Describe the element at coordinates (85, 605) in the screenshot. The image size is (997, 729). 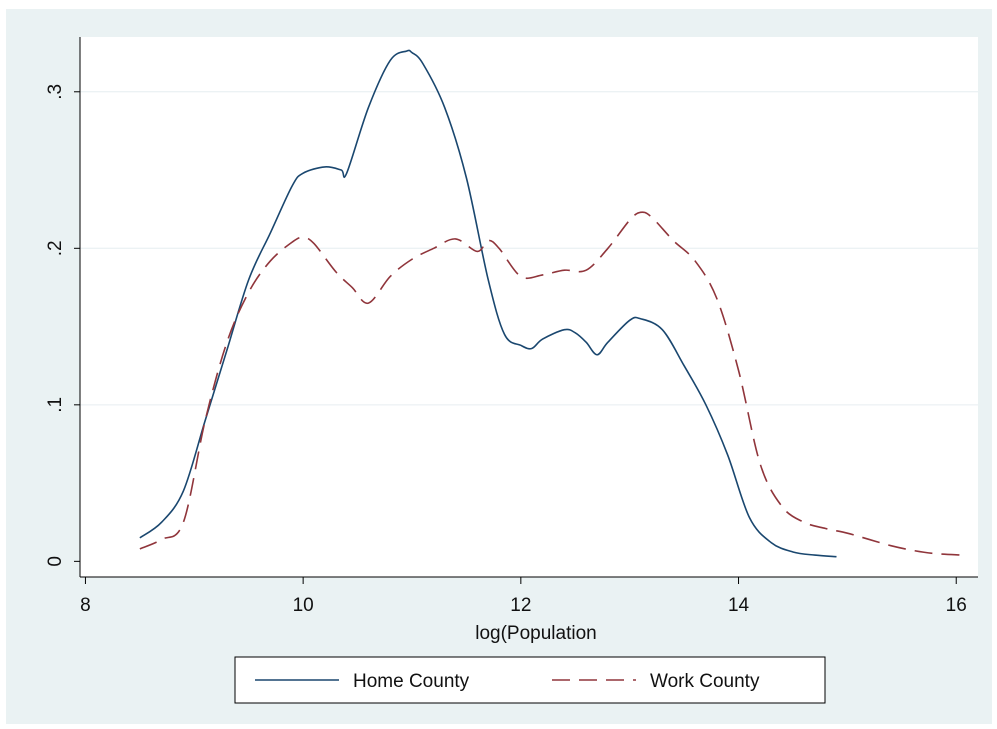
I see `x-tick-label: 8` at that location.